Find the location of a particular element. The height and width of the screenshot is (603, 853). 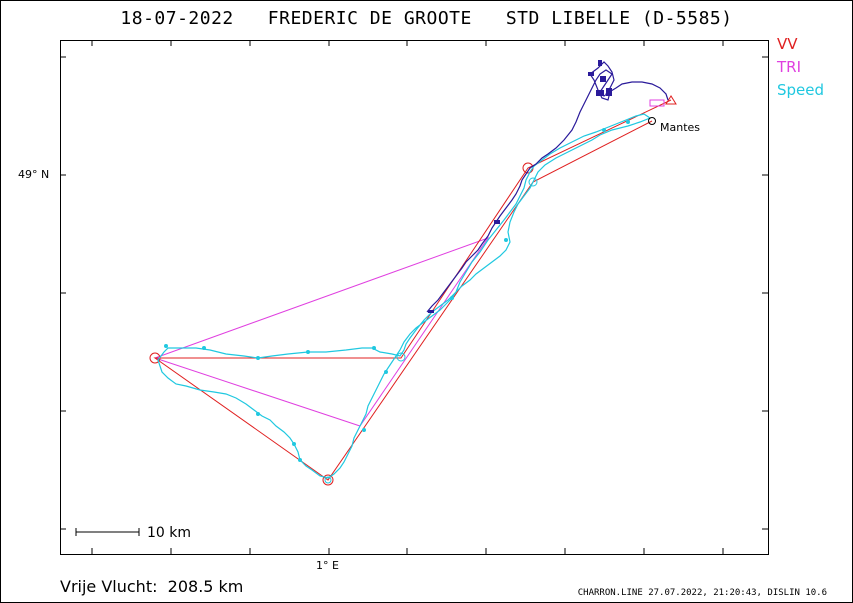

longitude-label: 1° E is located at coordinates (327, 565).